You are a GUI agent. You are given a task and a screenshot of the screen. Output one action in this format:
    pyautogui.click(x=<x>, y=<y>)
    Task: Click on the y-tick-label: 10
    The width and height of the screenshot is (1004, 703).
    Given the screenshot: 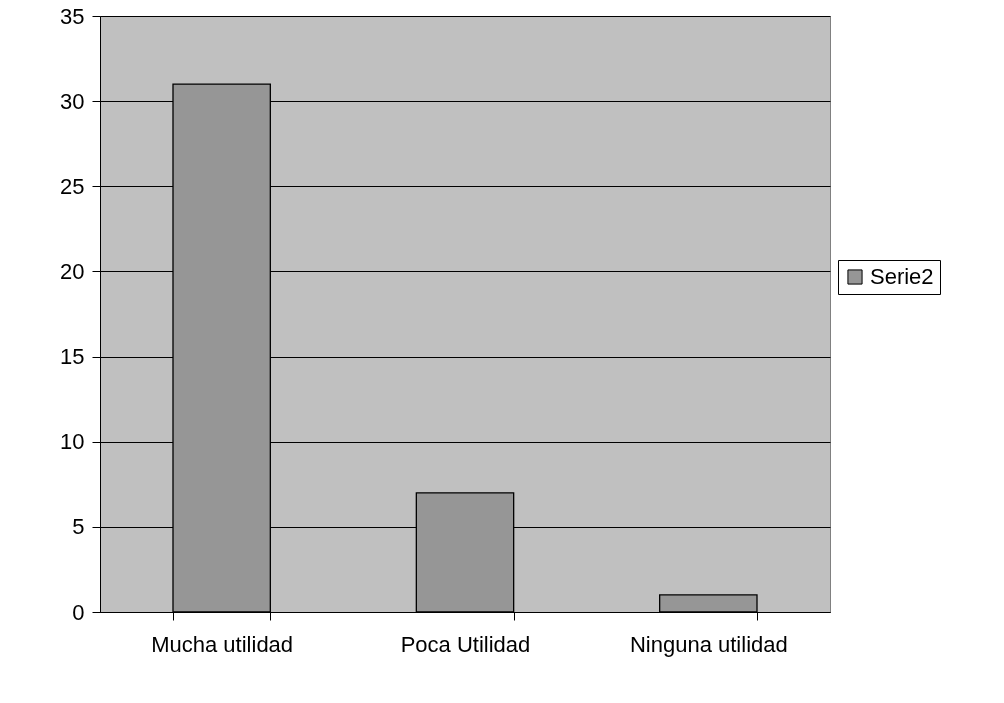 What is the action you would take?
    pyautogui.click(x=72, y=442)
    